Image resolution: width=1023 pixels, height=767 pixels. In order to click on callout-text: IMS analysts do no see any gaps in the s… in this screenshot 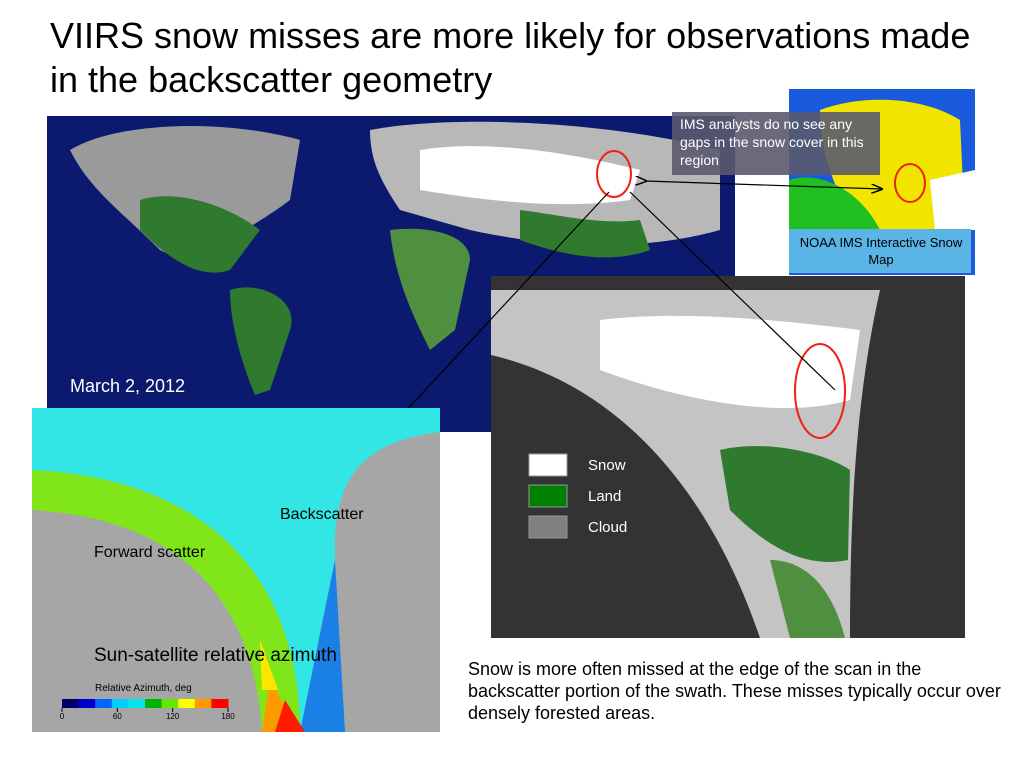, I will do `click(772, 142)`.